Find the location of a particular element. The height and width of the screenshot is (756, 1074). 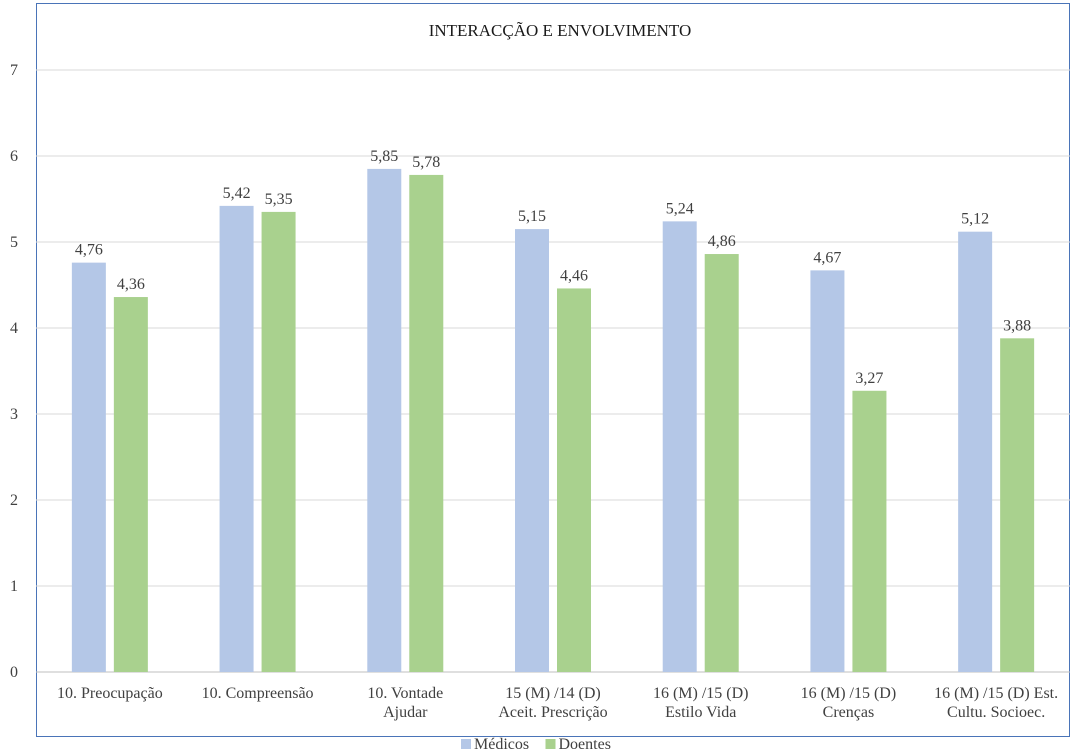

x-category-label: 10. Preocupação is located at coordinates (110, 693).